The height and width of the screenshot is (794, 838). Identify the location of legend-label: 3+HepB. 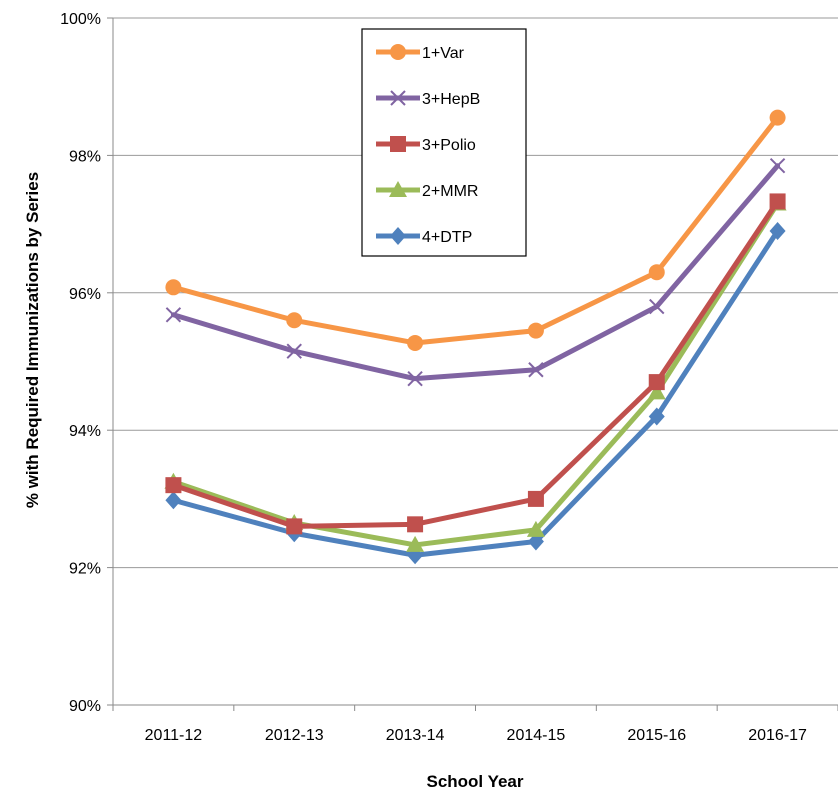
(451, 99).